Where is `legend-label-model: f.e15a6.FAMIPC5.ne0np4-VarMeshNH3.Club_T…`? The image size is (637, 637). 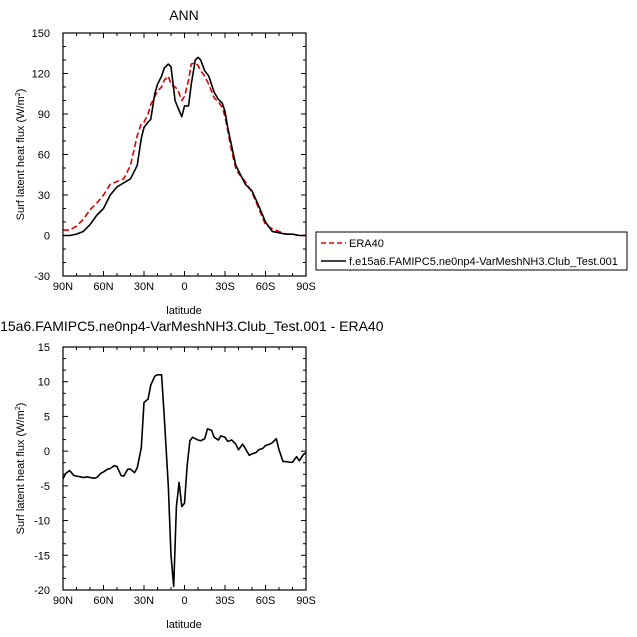
legend-label-model: f.e15a6.FAMIPC5.ne0np4-VarMeshNH3.Club_T… is located at coordinates (483, 262).